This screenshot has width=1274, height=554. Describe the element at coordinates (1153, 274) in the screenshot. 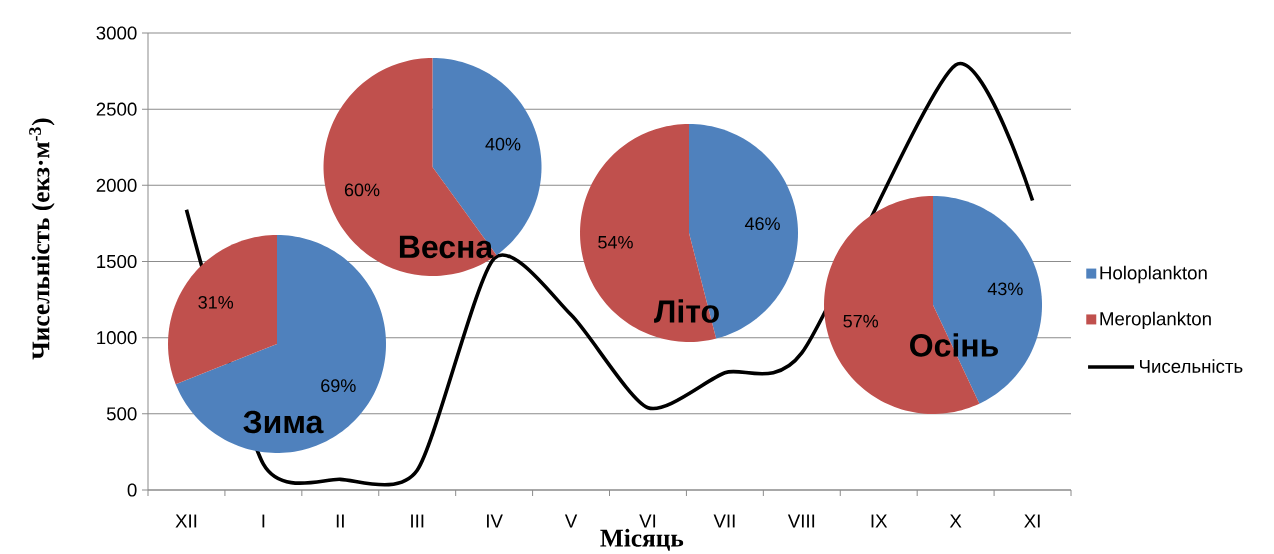

I see `legend-label: Holoplankton` at that location.